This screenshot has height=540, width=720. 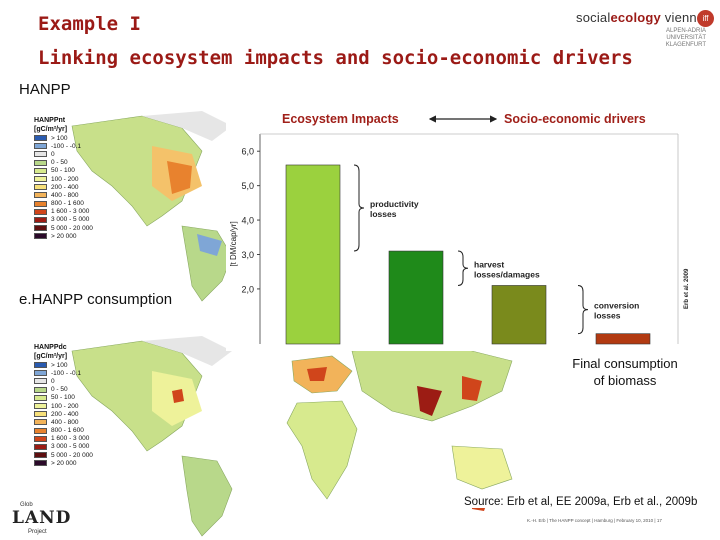 I want to click on hanpp-section-label: HANPP, so click(x=45, y=89).